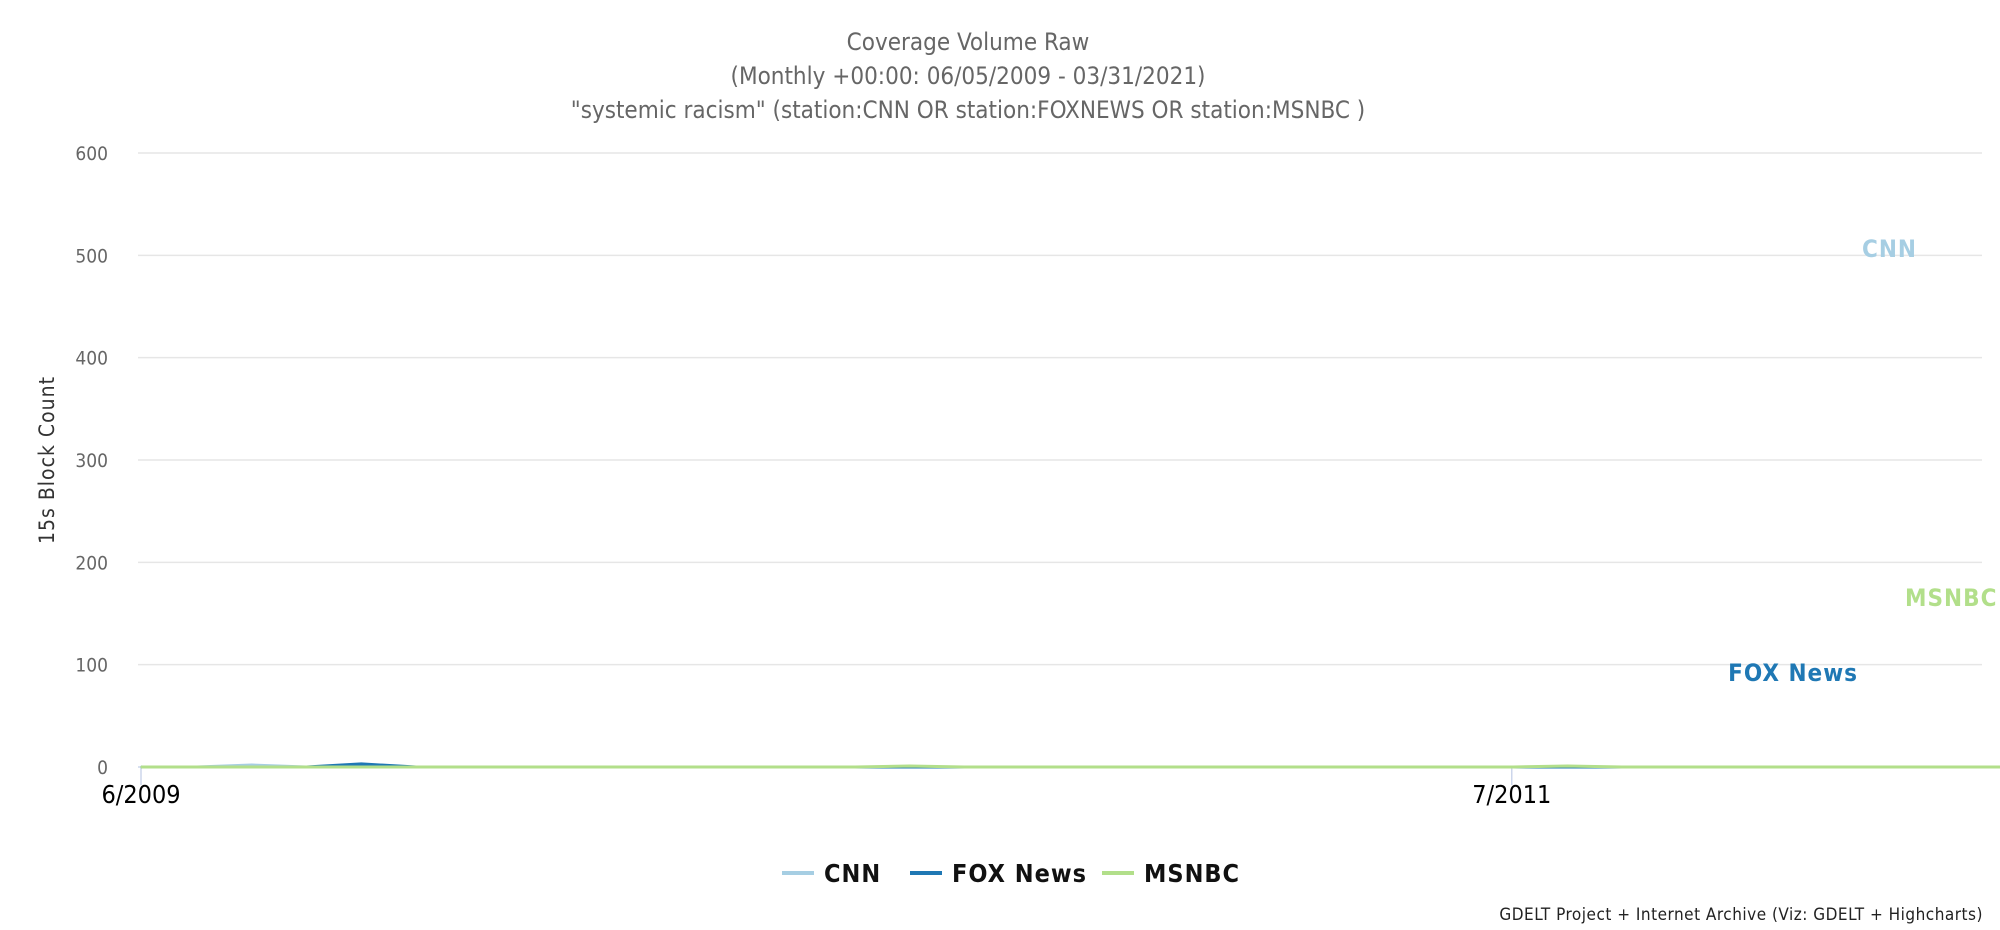 This screenshot has height=930, width=2000. Describe the element at coordinates (91, 359) in the screenshot. I see `y-tick-label: 400` at that location.